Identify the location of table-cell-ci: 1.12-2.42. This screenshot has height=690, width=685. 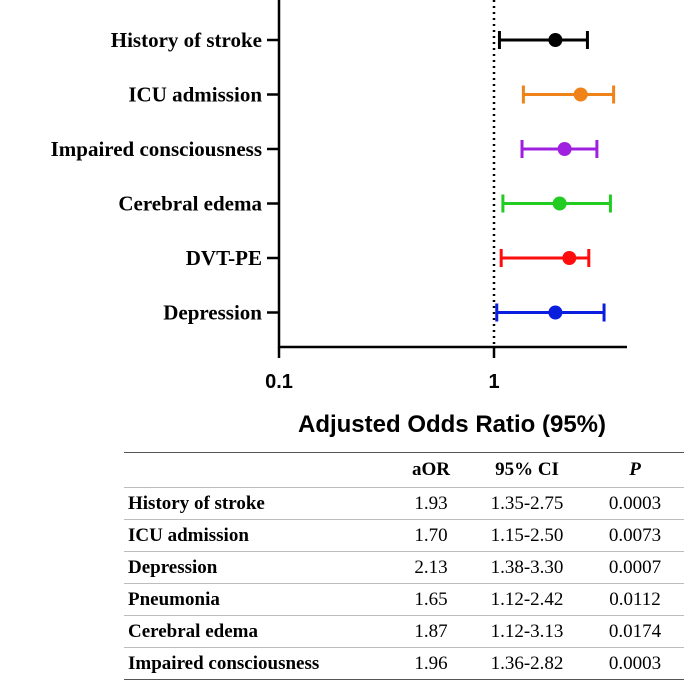
(527, 599).